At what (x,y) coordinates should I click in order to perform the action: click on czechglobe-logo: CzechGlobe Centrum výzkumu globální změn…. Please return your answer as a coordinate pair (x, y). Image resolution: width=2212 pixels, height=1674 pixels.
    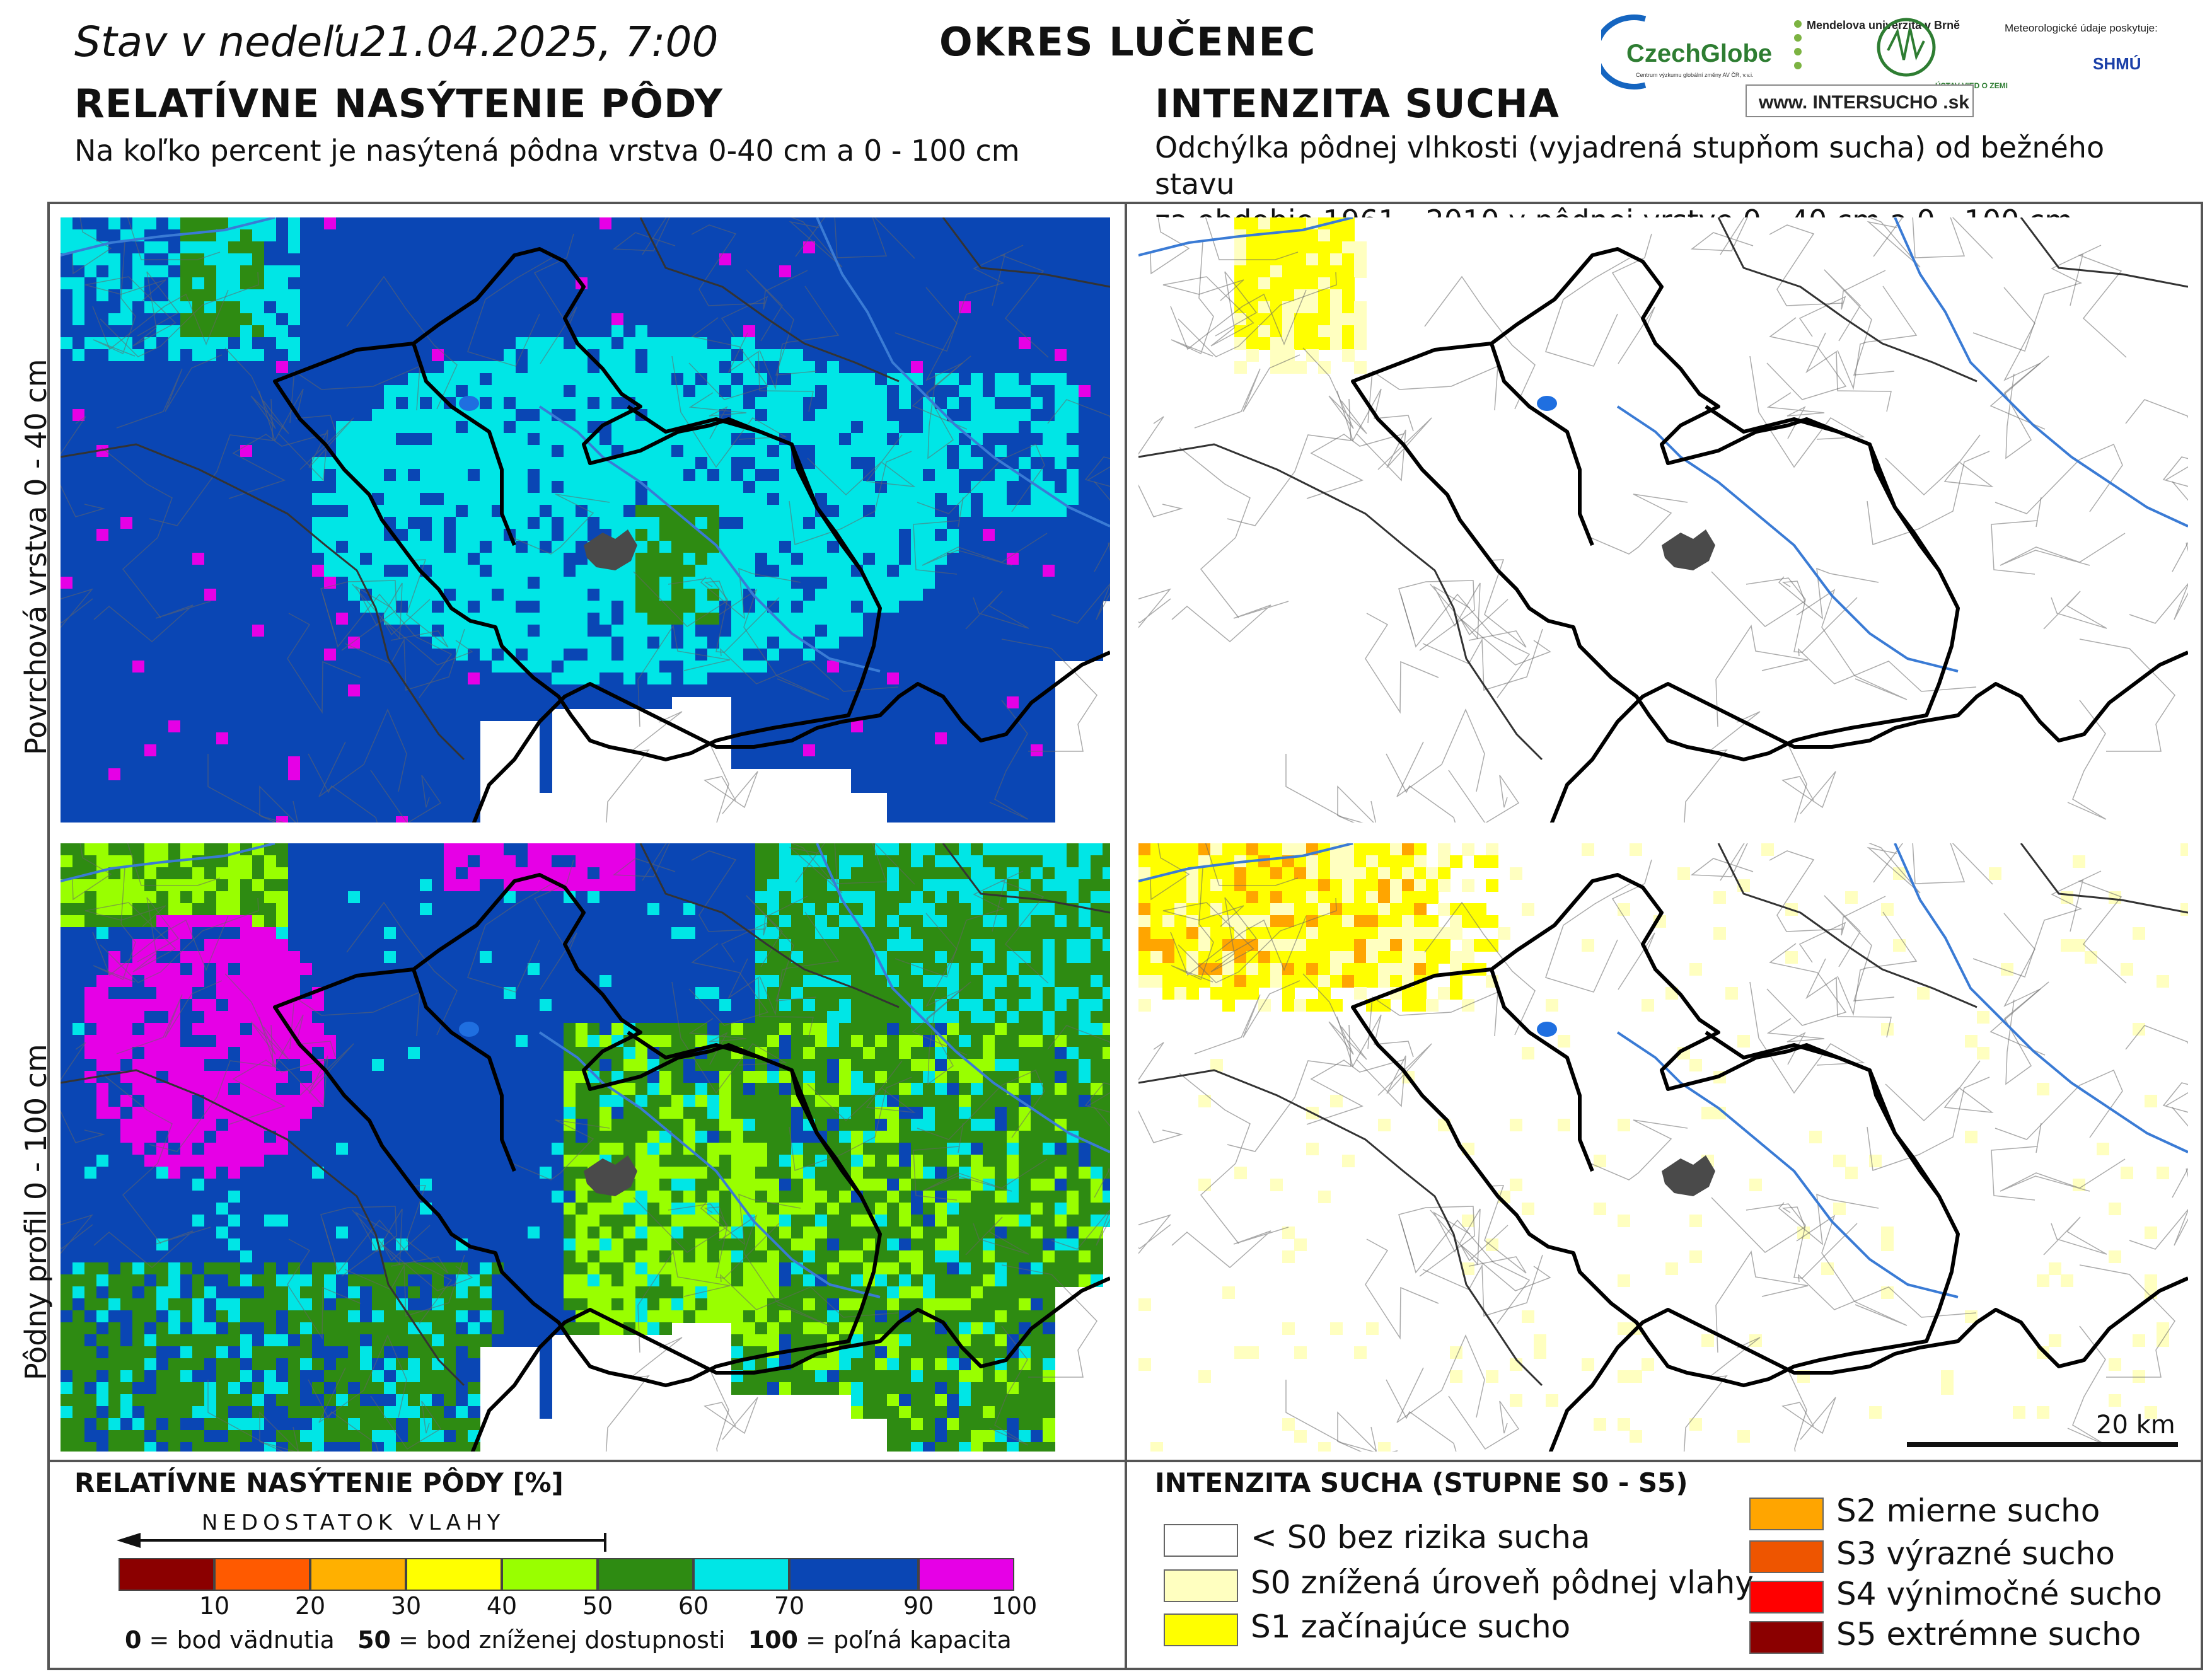
    Looking at the image, I should click on (1682, 51).